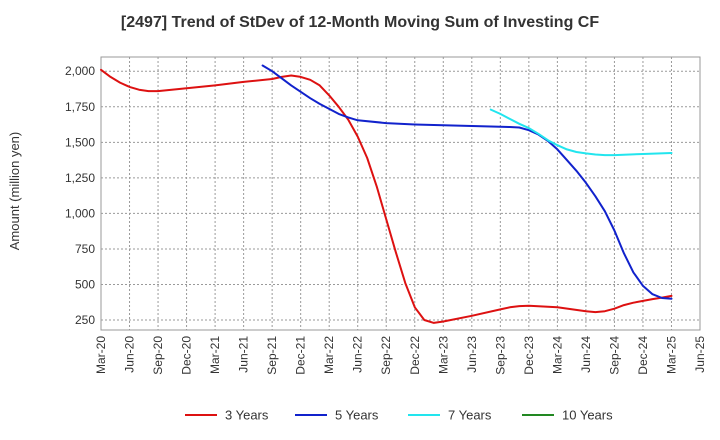  I want to click on x-tick-label: Jun-22, so click(358, 354).